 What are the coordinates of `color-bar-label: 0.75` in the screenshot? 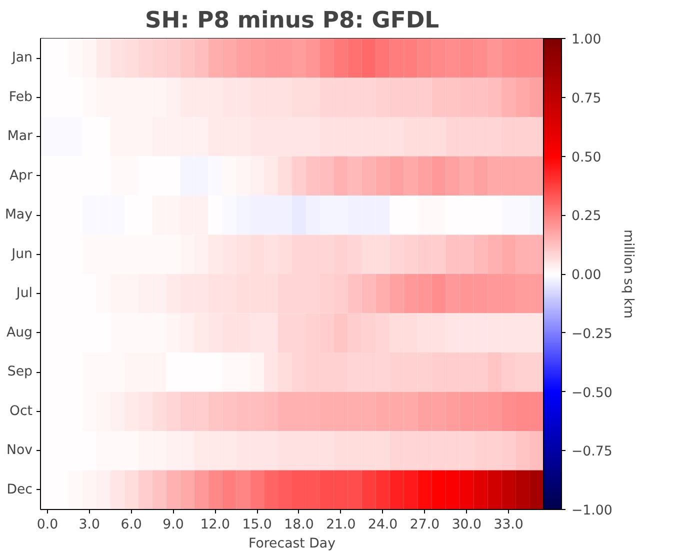 It's located at (587, 98).